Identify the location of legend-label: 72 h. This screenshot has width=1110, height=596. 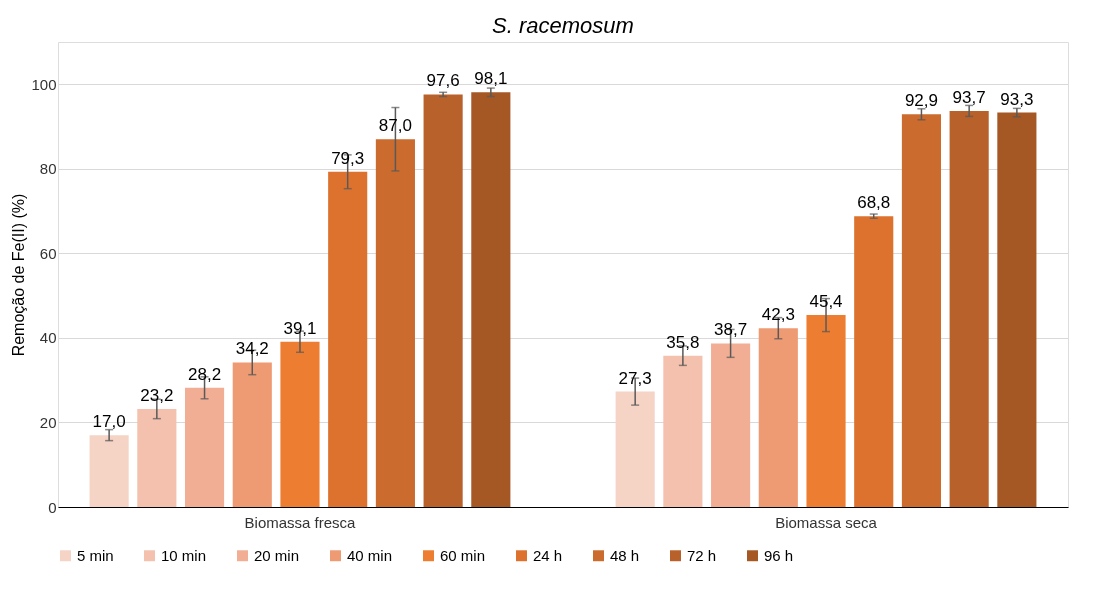
(702, 555).